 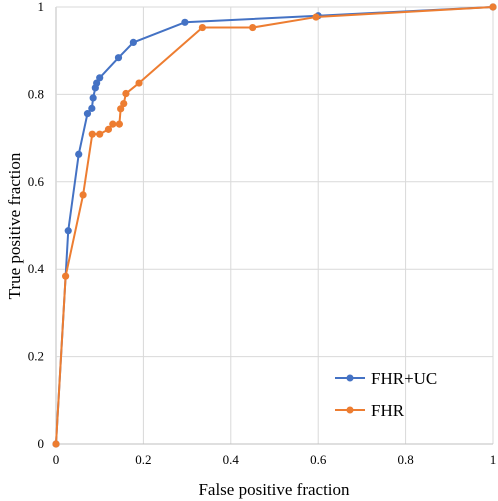 What do you see at coordinates (405, 459) in the screenshot?
I see `x-tick-label: 0.8` at bounding box center [405, 459].